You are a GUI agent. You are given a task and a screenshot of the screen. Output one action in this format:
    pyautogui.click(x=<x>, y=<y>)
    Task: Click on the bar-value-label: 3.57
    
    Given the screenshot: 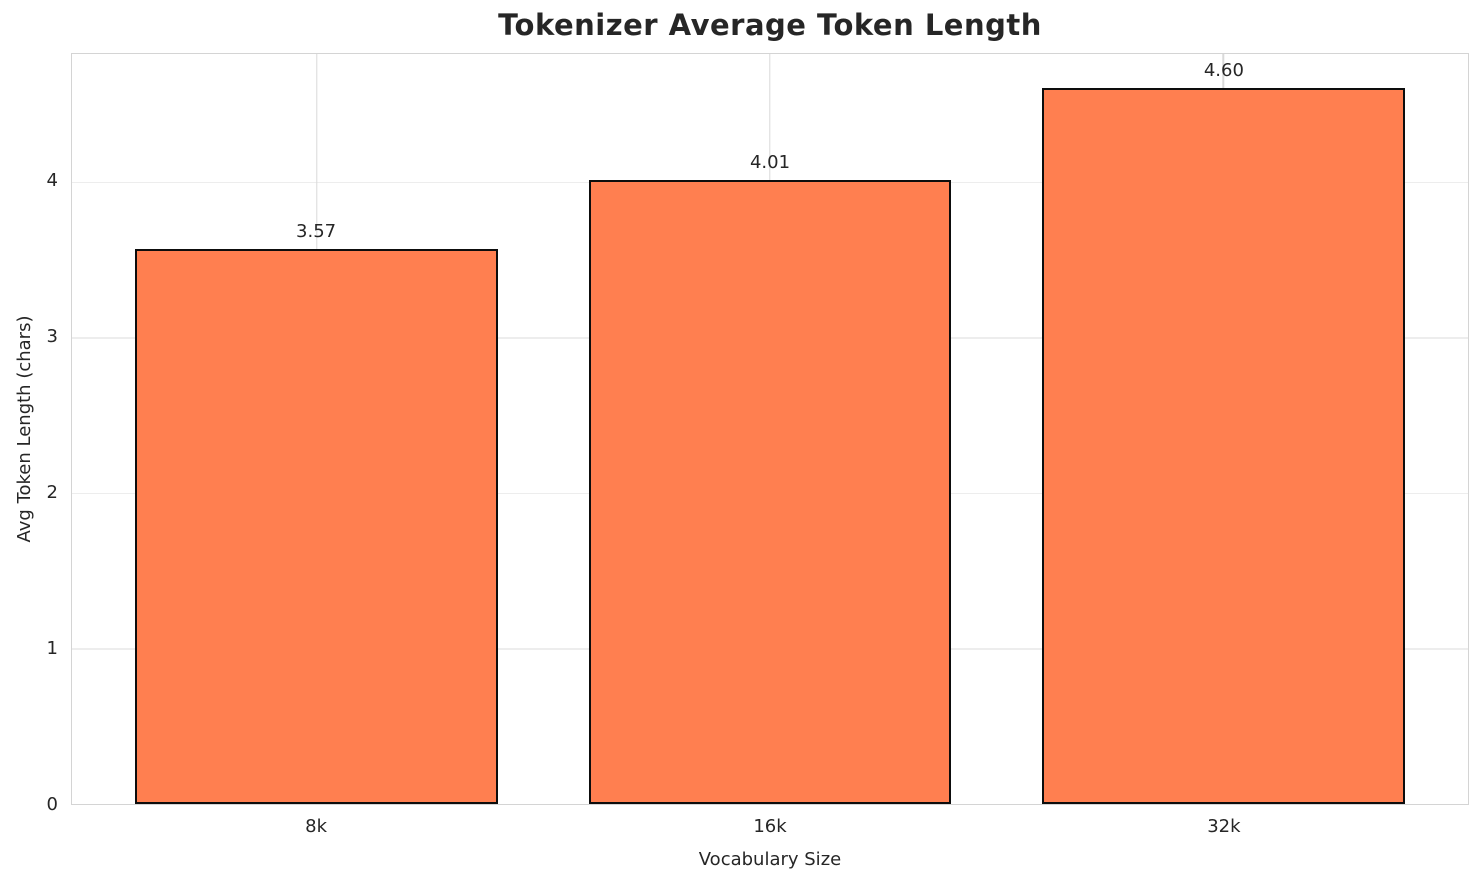 What is the action you would take?
    pyautogui.click(x=316, y=232)
    